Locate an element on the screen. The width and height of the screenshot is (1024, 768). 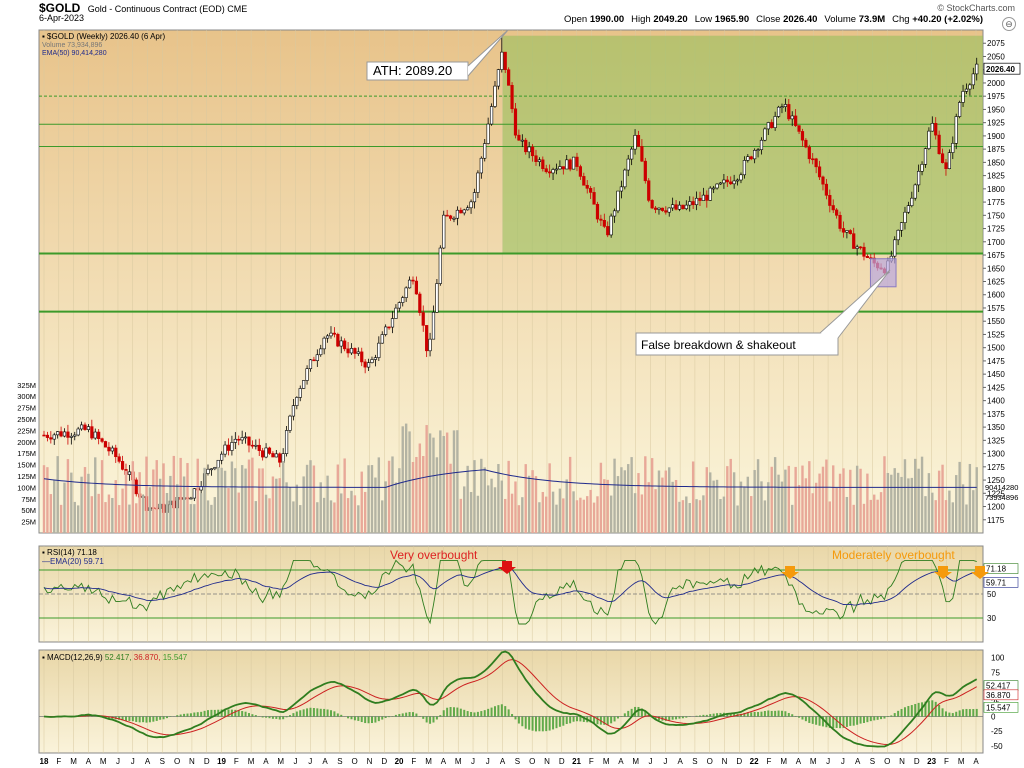
price-tick-label: 1550 is located at coordinates (996, 321).